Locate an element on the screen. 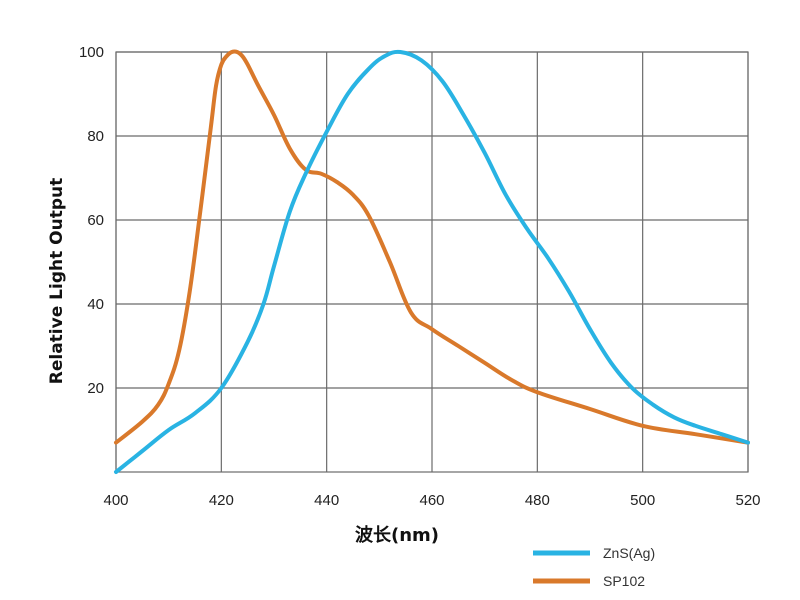 This screenshot has height=600, width=800. y-tick-label: 40 is located at coordinates (95, 304).